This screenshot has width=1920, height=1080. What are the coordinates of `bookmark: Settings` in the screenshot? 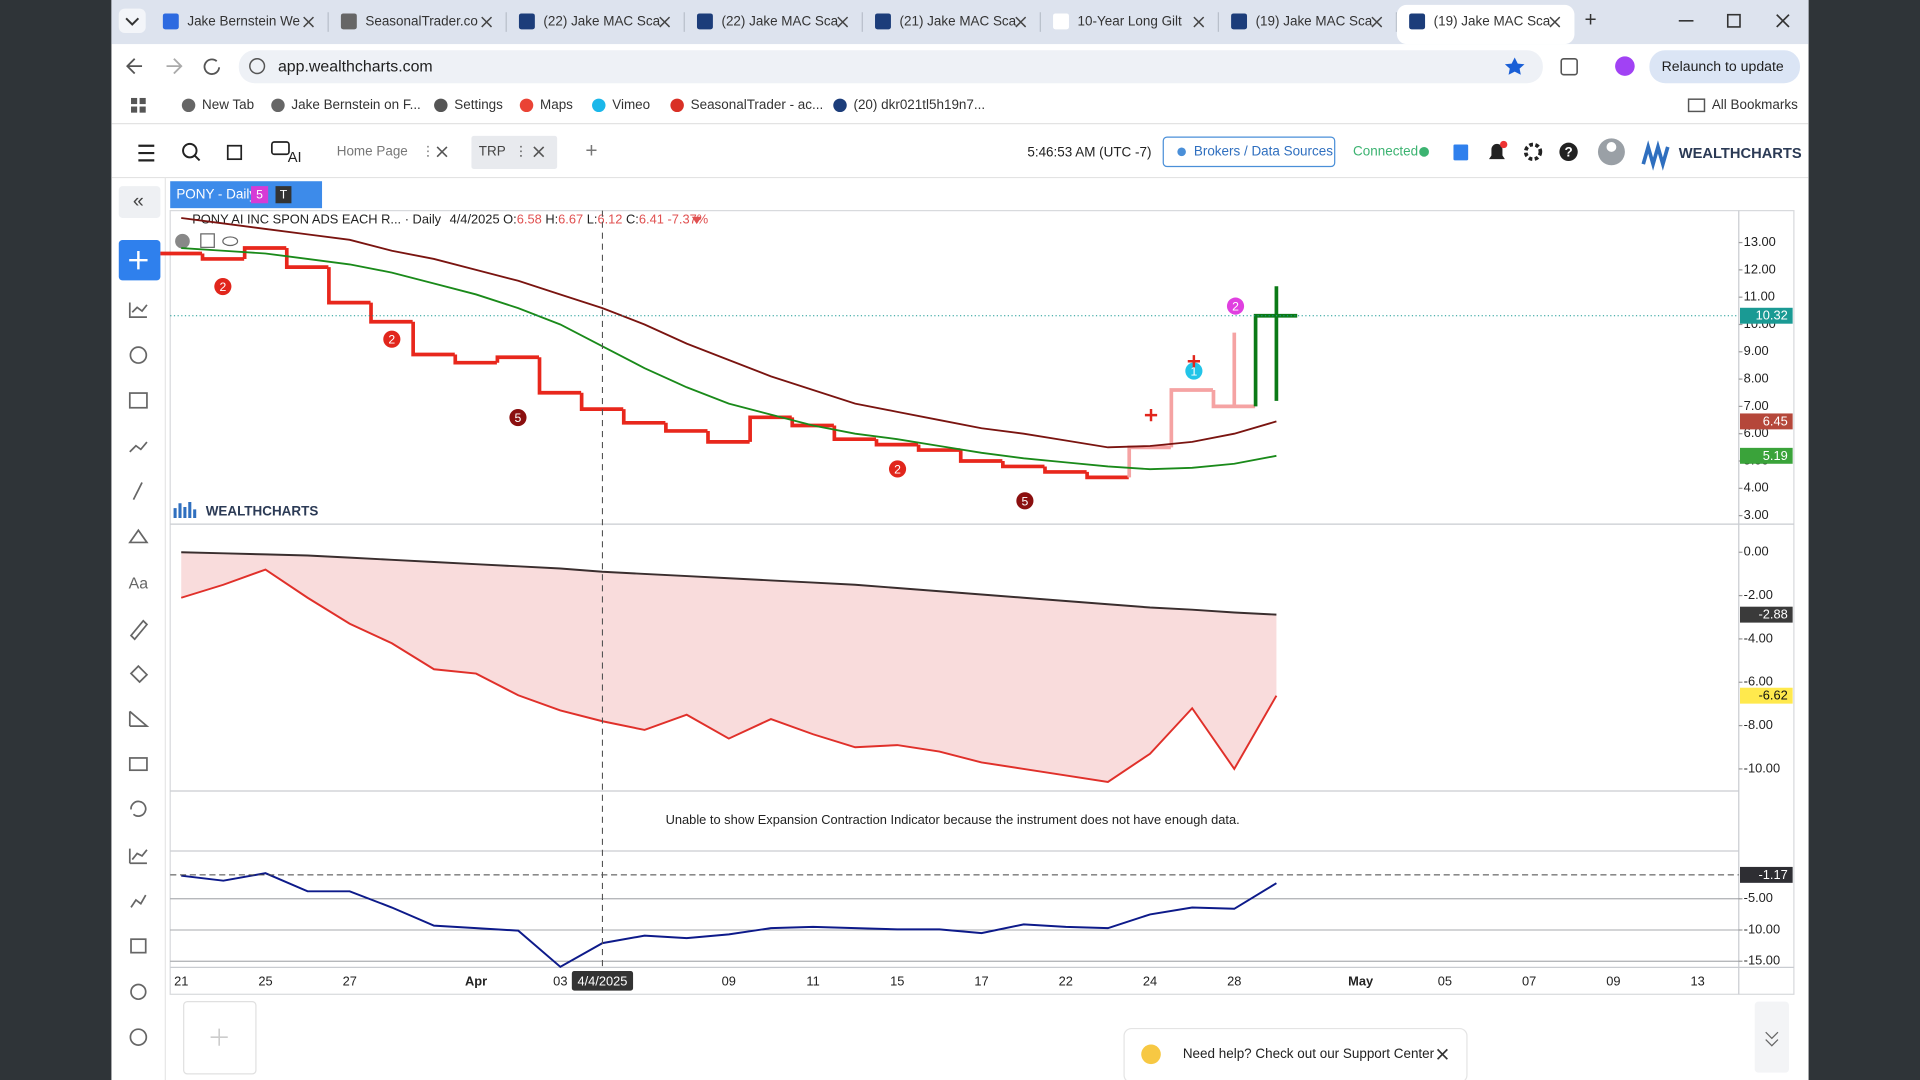 It's located at (478, 104).